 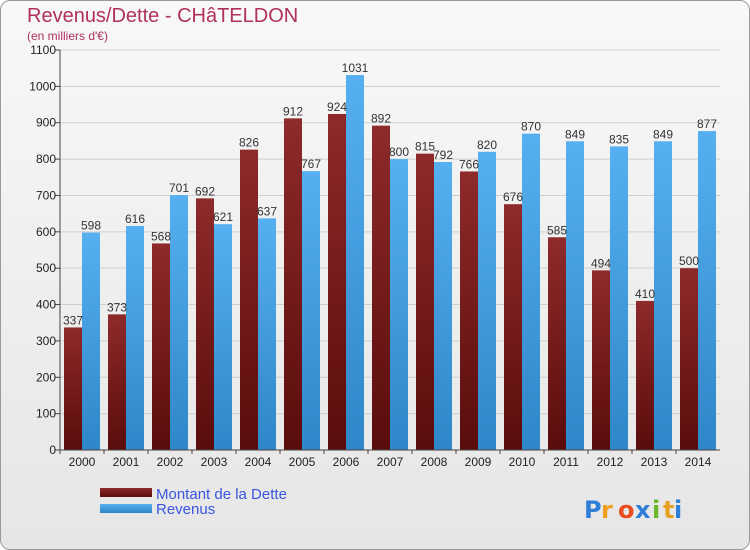 I want to click on legend-swatch-revenus, so click(x=126, y=508).